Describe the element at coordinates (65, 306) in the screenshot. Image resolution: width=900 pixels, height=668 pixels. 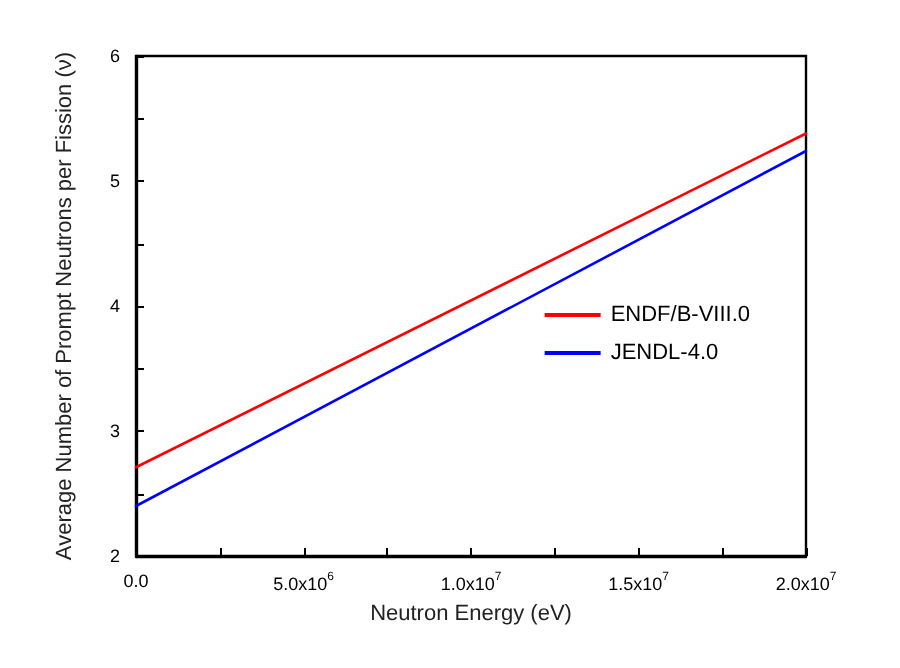
I see `y-axis-title: Average Number of Prompt Neutrons per Fission (ν)` at that location.